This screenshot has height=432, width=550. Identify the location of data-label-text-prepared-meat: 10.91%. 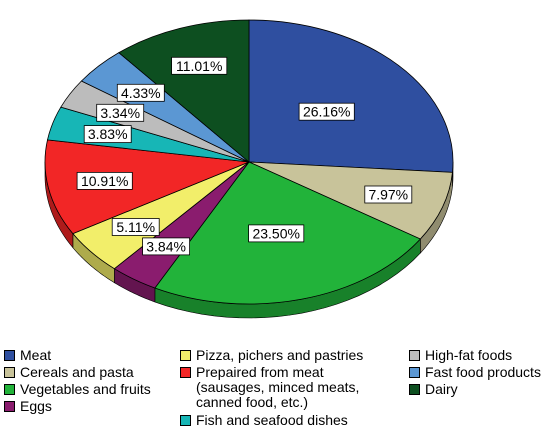
(104, 181).